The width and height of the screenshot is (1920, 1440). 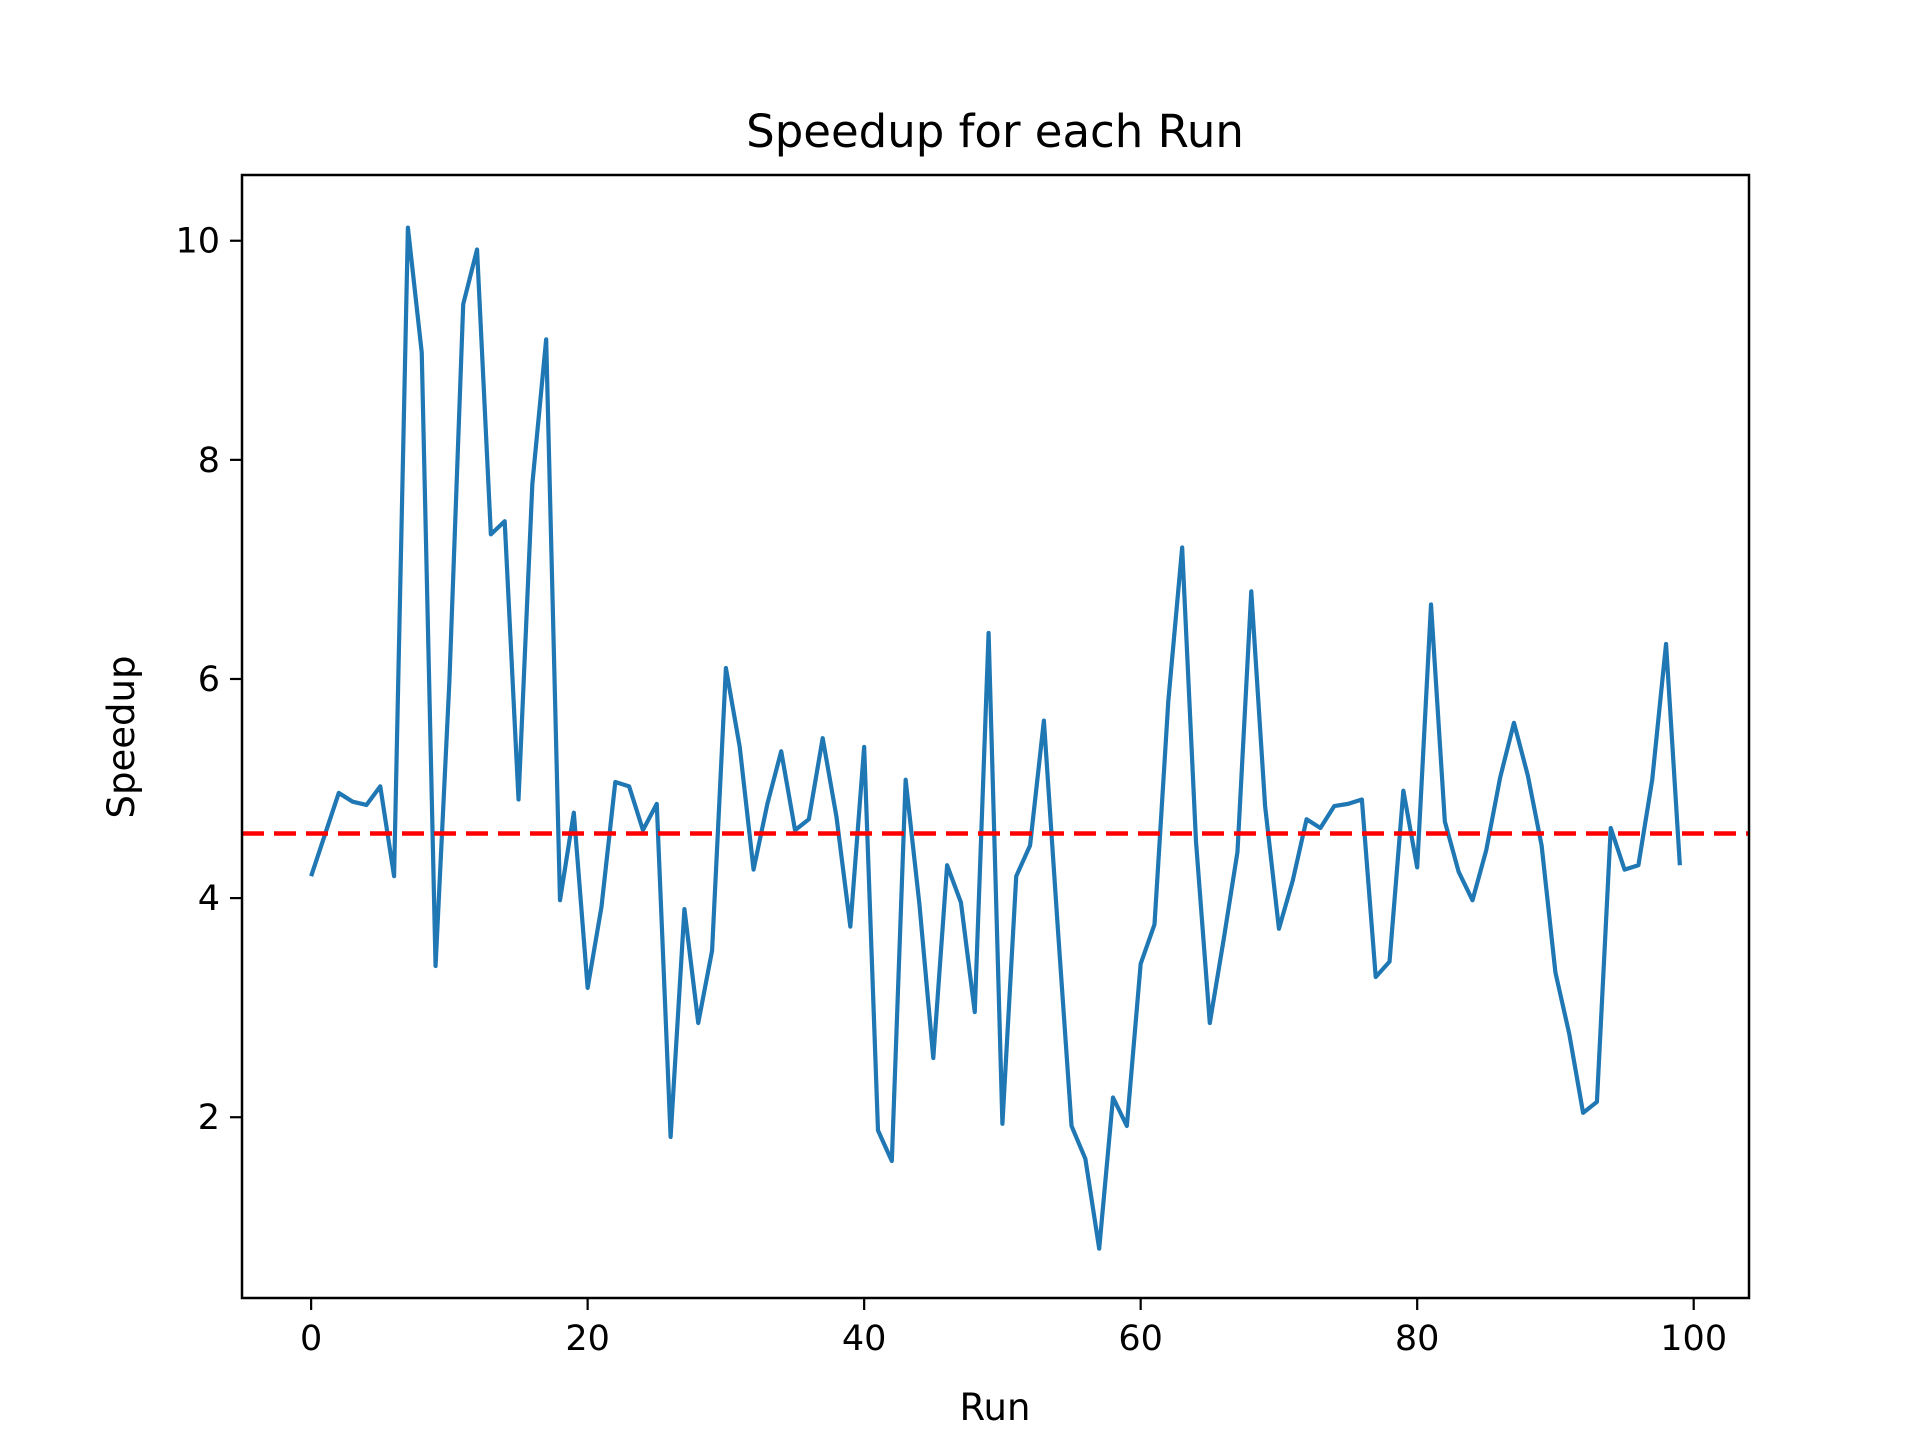 I want to click on y-axis-label: Speedup, so click(x=121, y=737).